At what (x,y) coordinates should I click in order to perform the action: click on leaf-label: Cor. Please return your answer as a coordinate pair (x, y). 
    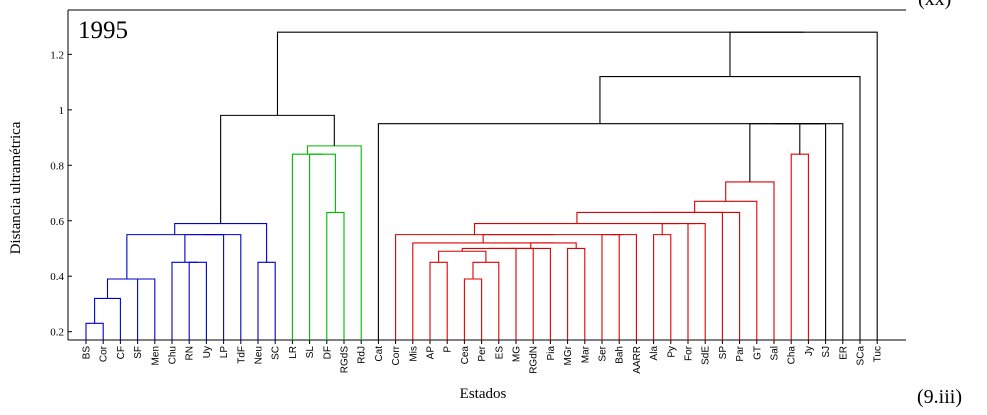
    Looking at the image, I should click on (104, 353).